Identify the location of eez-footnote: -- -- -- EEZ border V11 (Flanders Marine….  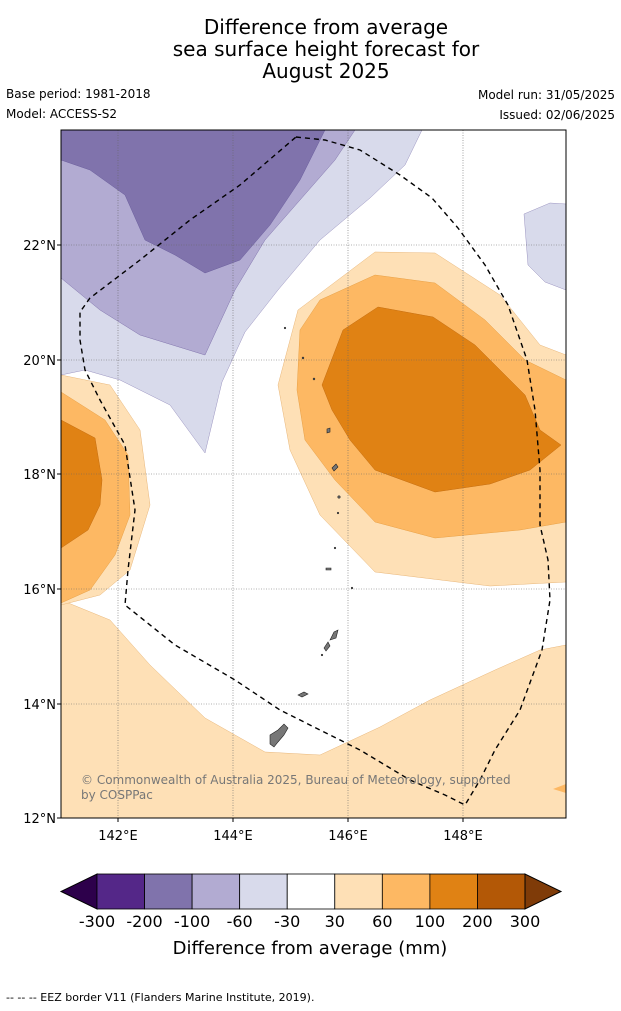
(160, 997).